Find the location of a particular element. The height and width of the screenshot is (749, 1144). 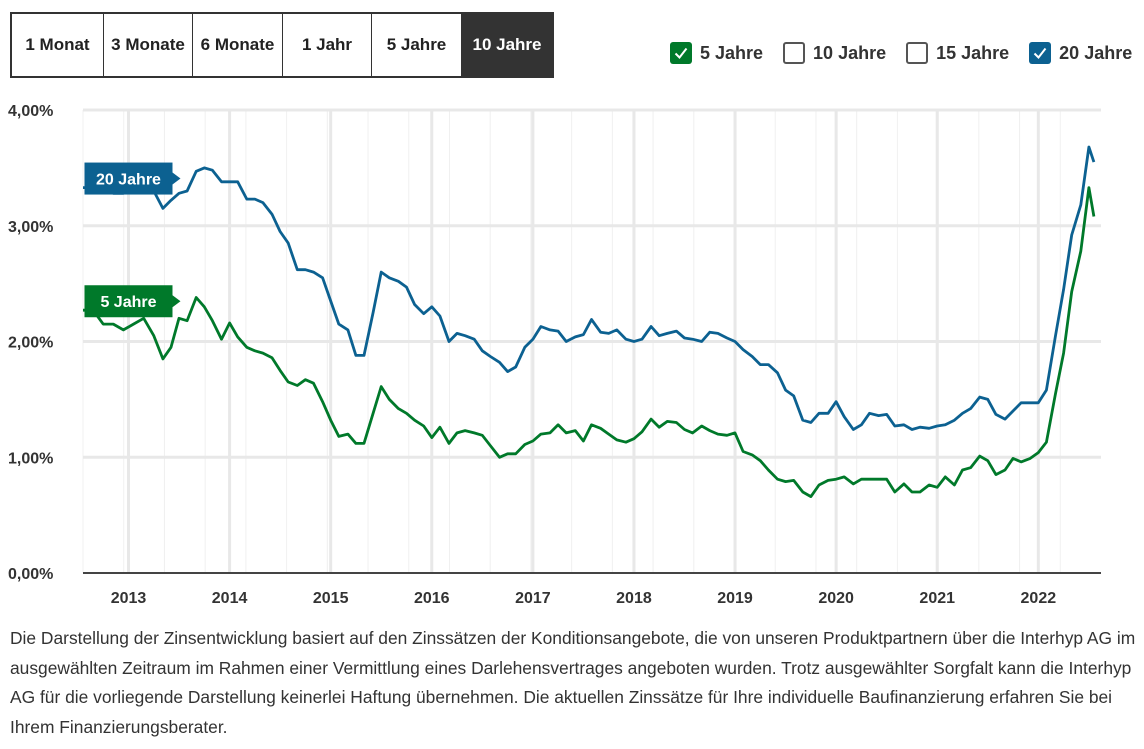

legend-5-jahre: 5 Jahre is located at coordinates (716, 53).